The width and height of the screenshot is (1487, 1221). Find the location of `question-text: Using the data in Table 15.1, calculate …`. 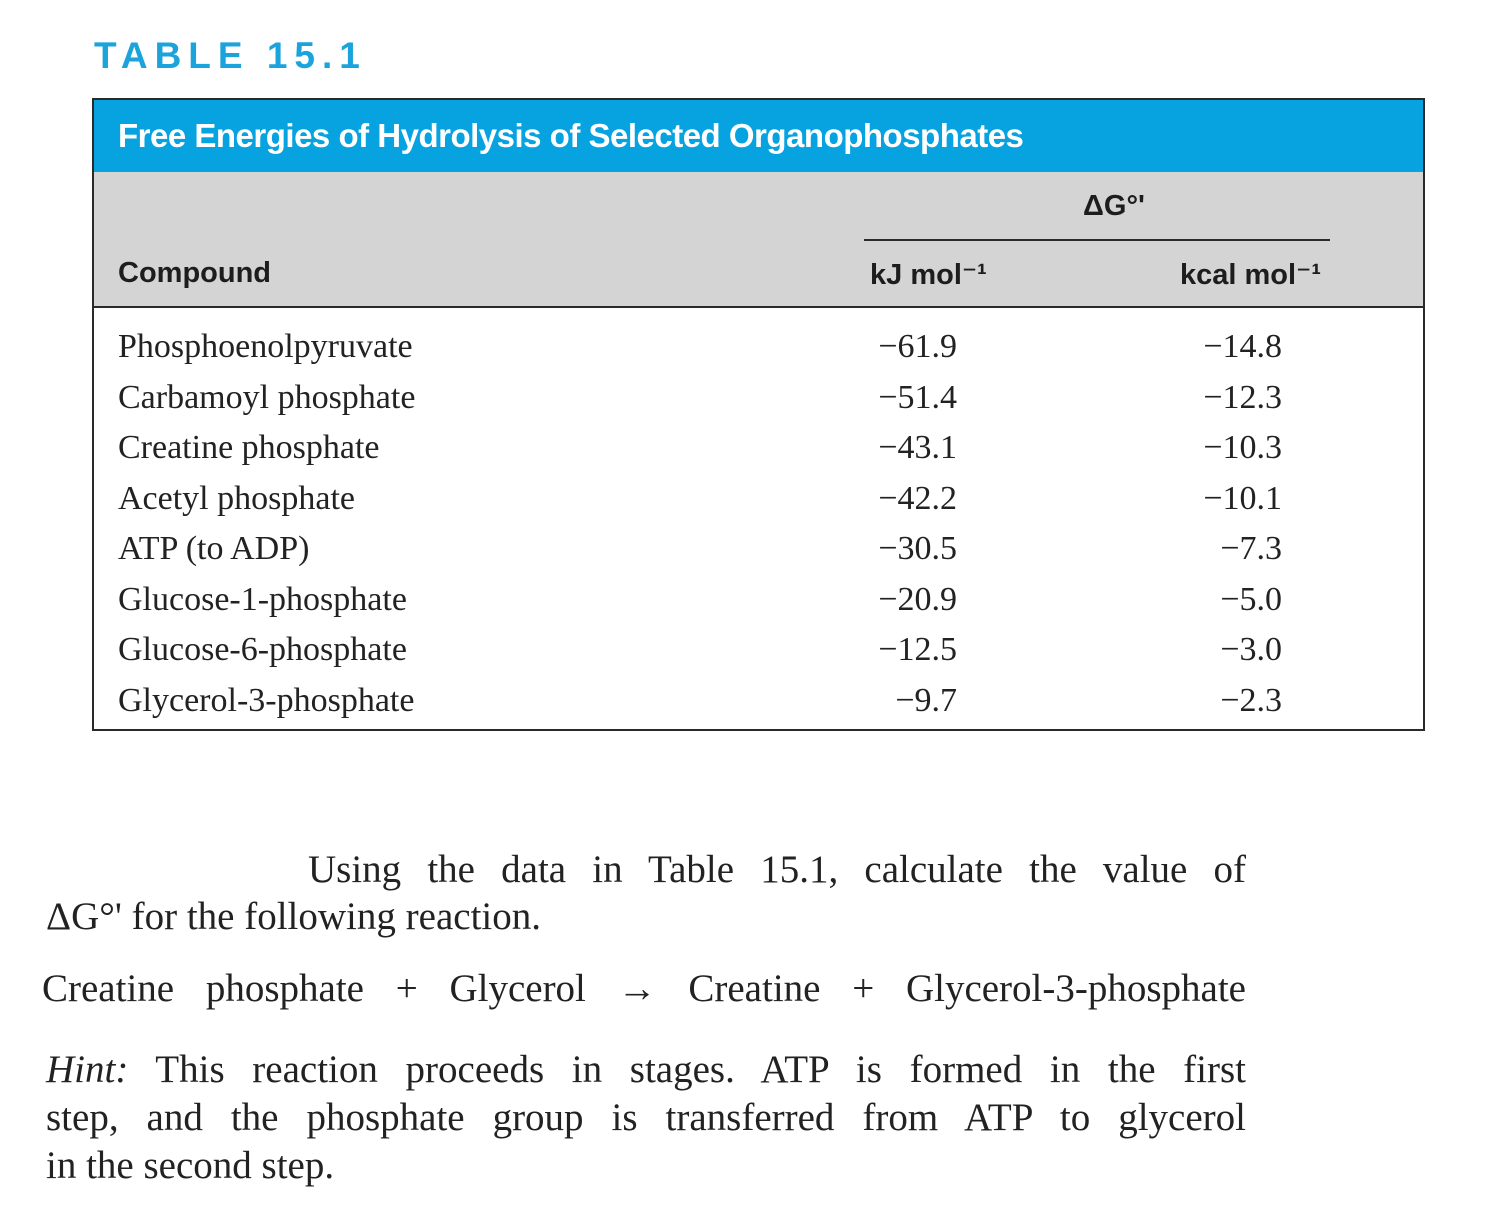

question-text: Using the data in Table 15.1, calculate … is located at coordinates (646, 893).